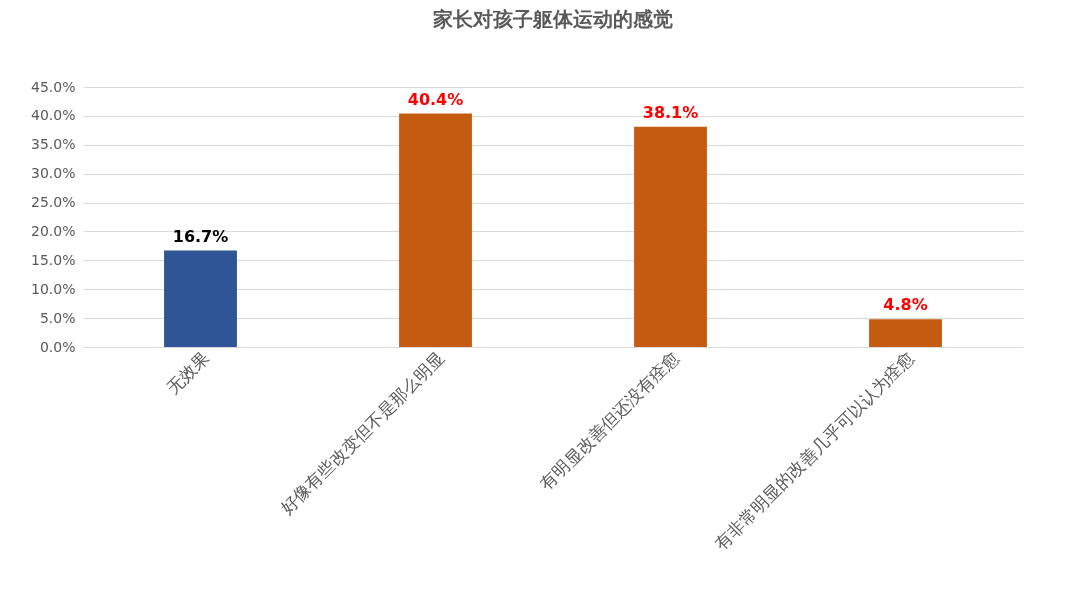 This screenshot has width=1080, height=612. What do you see at coordinates (57, 346) in the screenshot?
I see `y-tick-label: 0.0%` at bounding box center [57, 346].